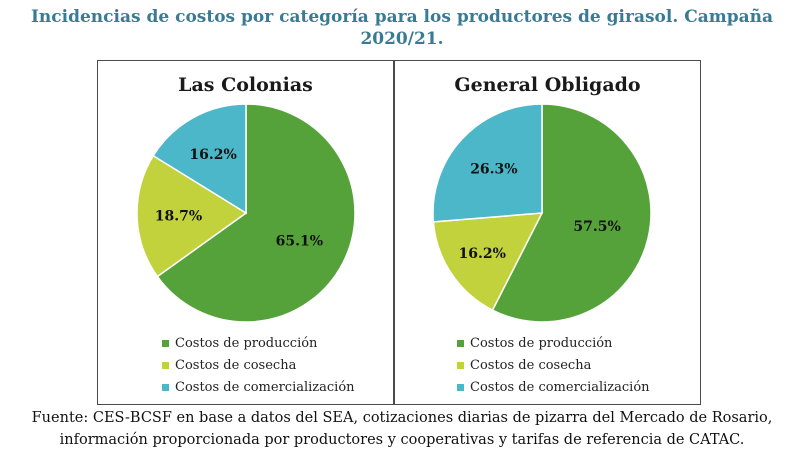 This screenshot has height=460, width=804. I want to click on slice-label: 18.7%, so click(178, 216).